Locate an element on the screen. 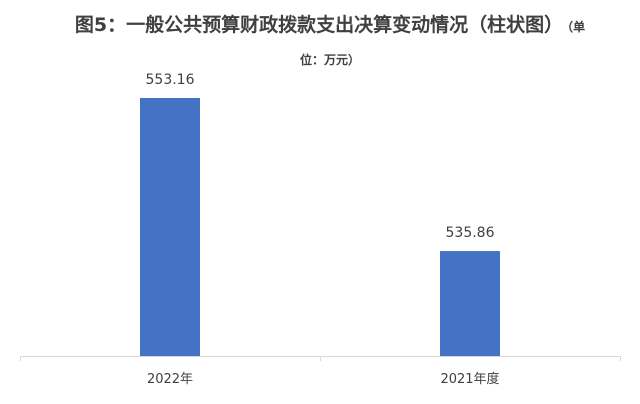 This screenshot has height=404, width=640. x-tick-label-1: 2022年 is located at coordinates (170, 379).